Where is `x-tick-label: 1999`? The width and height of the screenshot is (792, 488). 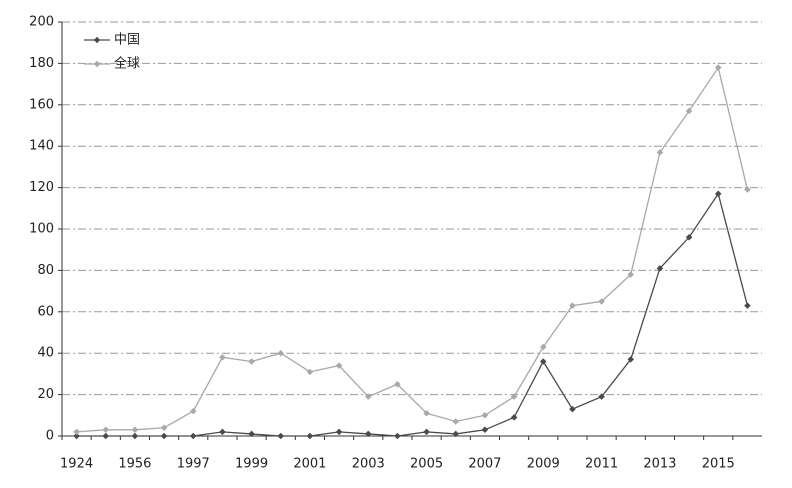 x-tick-label: 1999 is located at coordinates (251, 464).